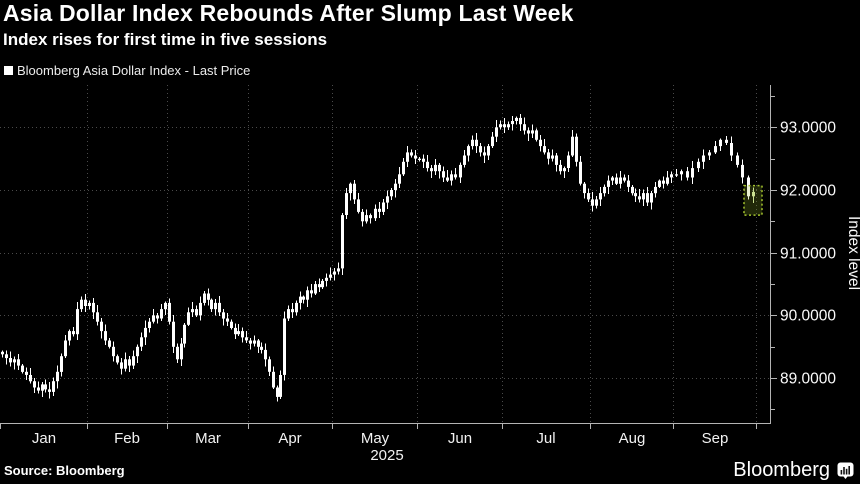 This screenshot has height=484, width=860. Describe the element at coordinates (208, 438) in the screenshot. I see `x-month-label: Mar` at that location.